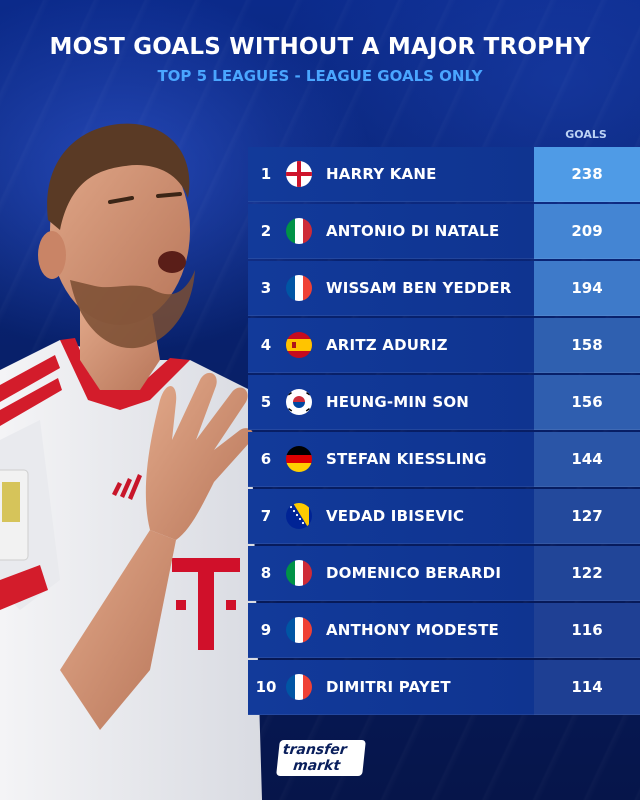  What do you see at coordinates (266, 630) in the screenshot?
I see `rank-label: 9` at bounding box center [266, 630].